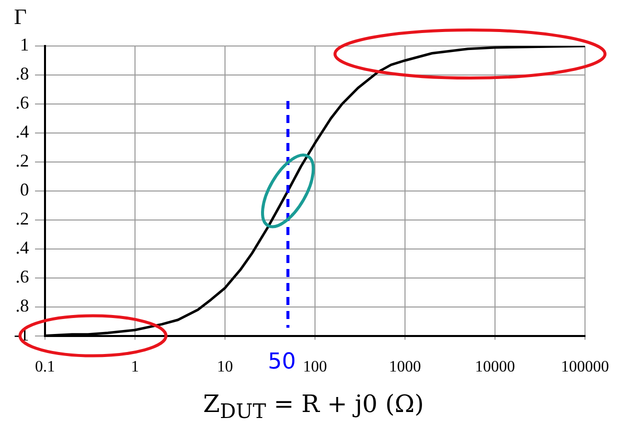 The image size is (627, 428). Describe the element at coordinates (224, 367) in the screenshot. I see `x-tick-label: 10` at that location.